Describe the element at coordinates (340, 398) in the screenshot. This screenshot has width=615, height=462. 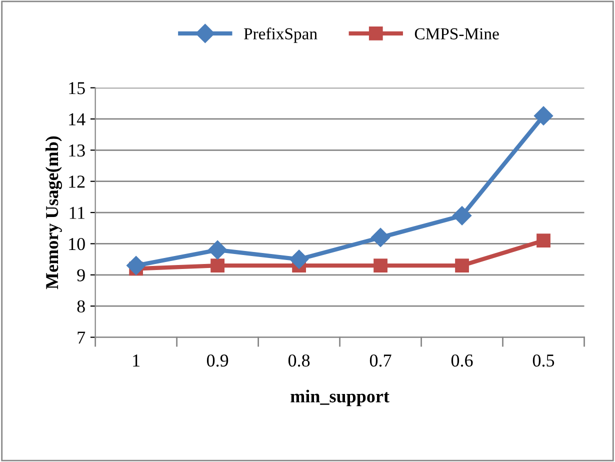
I see `x-axis-title: min_support` at that location.